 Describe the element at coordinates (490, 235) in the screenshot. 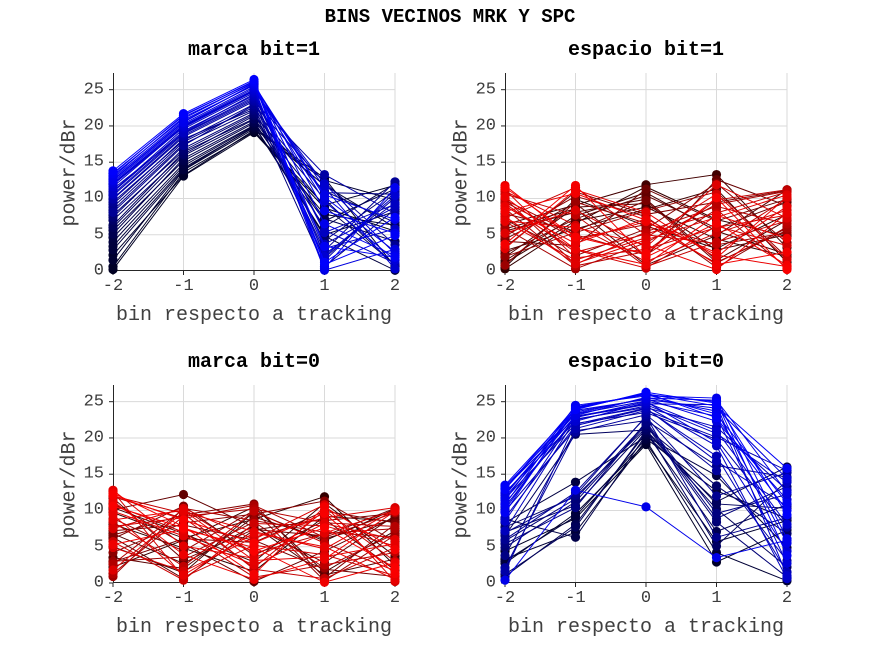

I see `y-tick-label: 5` at that location.